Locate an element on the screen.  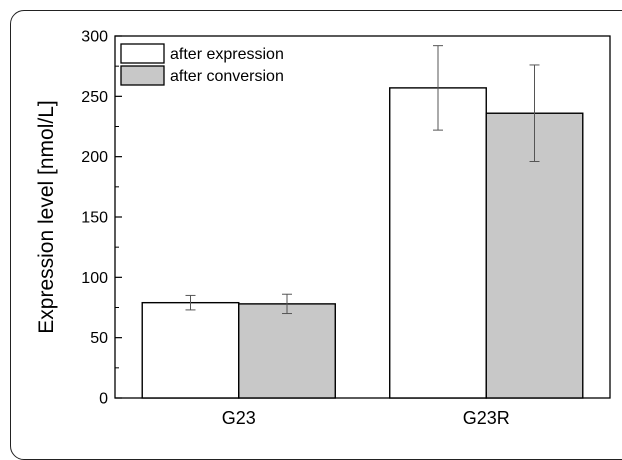
y-tick-label: 100 is located at coordinates (94, 278).